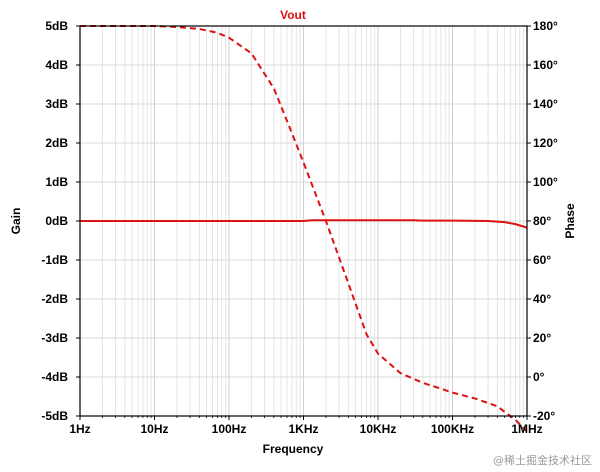  What do you see at coordinates (452, 429) in the screenshot?
I see `x-tick-label: 100KHz` at bounding box center [452, 429].